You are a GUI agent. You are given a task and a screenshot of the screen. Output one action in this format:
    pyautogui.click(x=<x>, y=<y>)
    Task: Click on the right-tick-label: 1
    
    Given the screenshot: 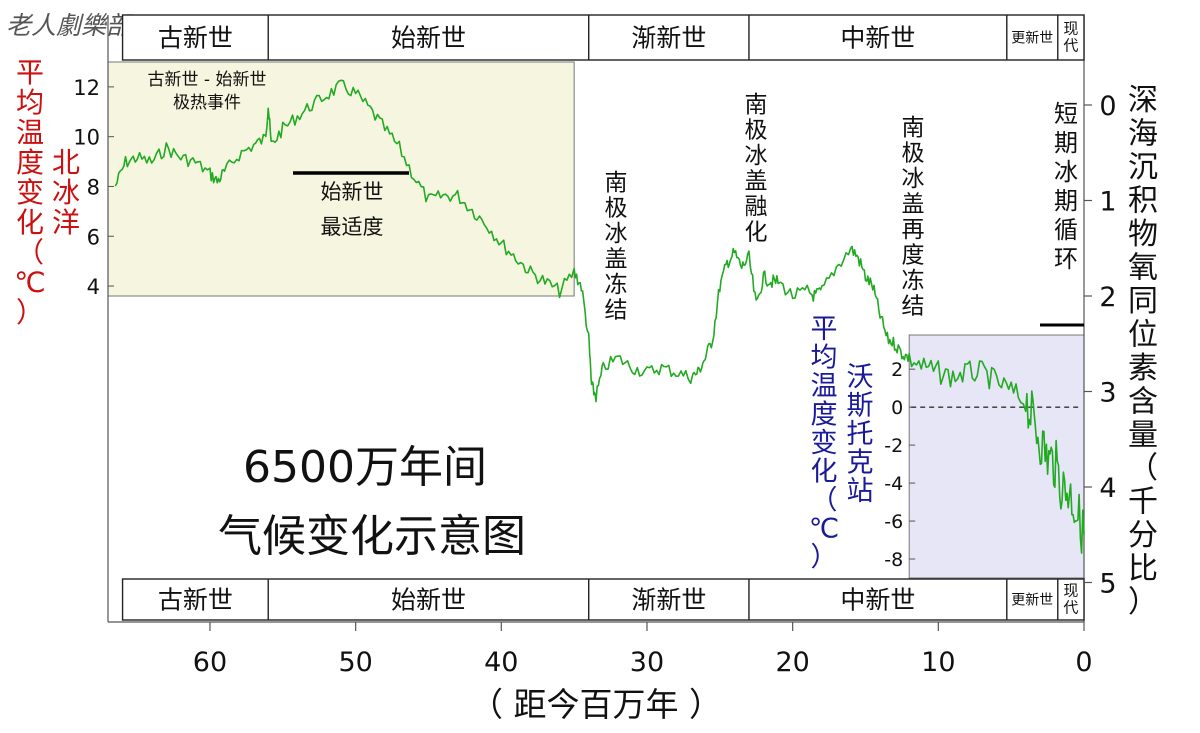 What is the action you would take?
    pyautogui.click(x=1107, y=202)
    